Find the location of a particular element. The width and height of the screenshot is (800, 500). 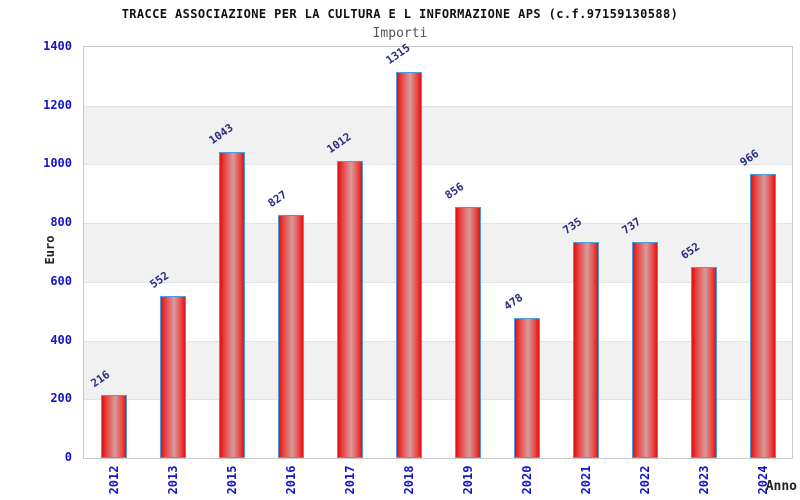

bar-2021 is located at coordinates (585, 350).